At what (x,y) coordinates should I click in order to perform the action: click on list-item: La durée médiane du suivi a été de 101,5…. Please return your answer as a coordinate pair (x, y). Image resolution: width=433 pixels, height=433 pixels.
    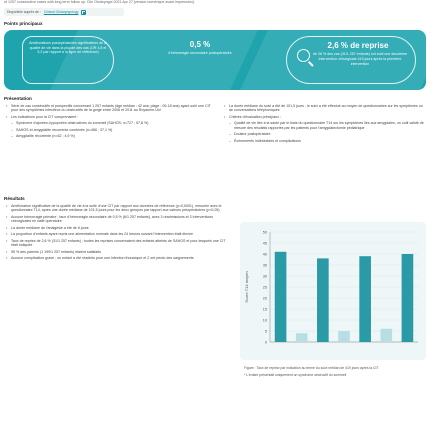
    Looking at the image, I should click on (325, 108).